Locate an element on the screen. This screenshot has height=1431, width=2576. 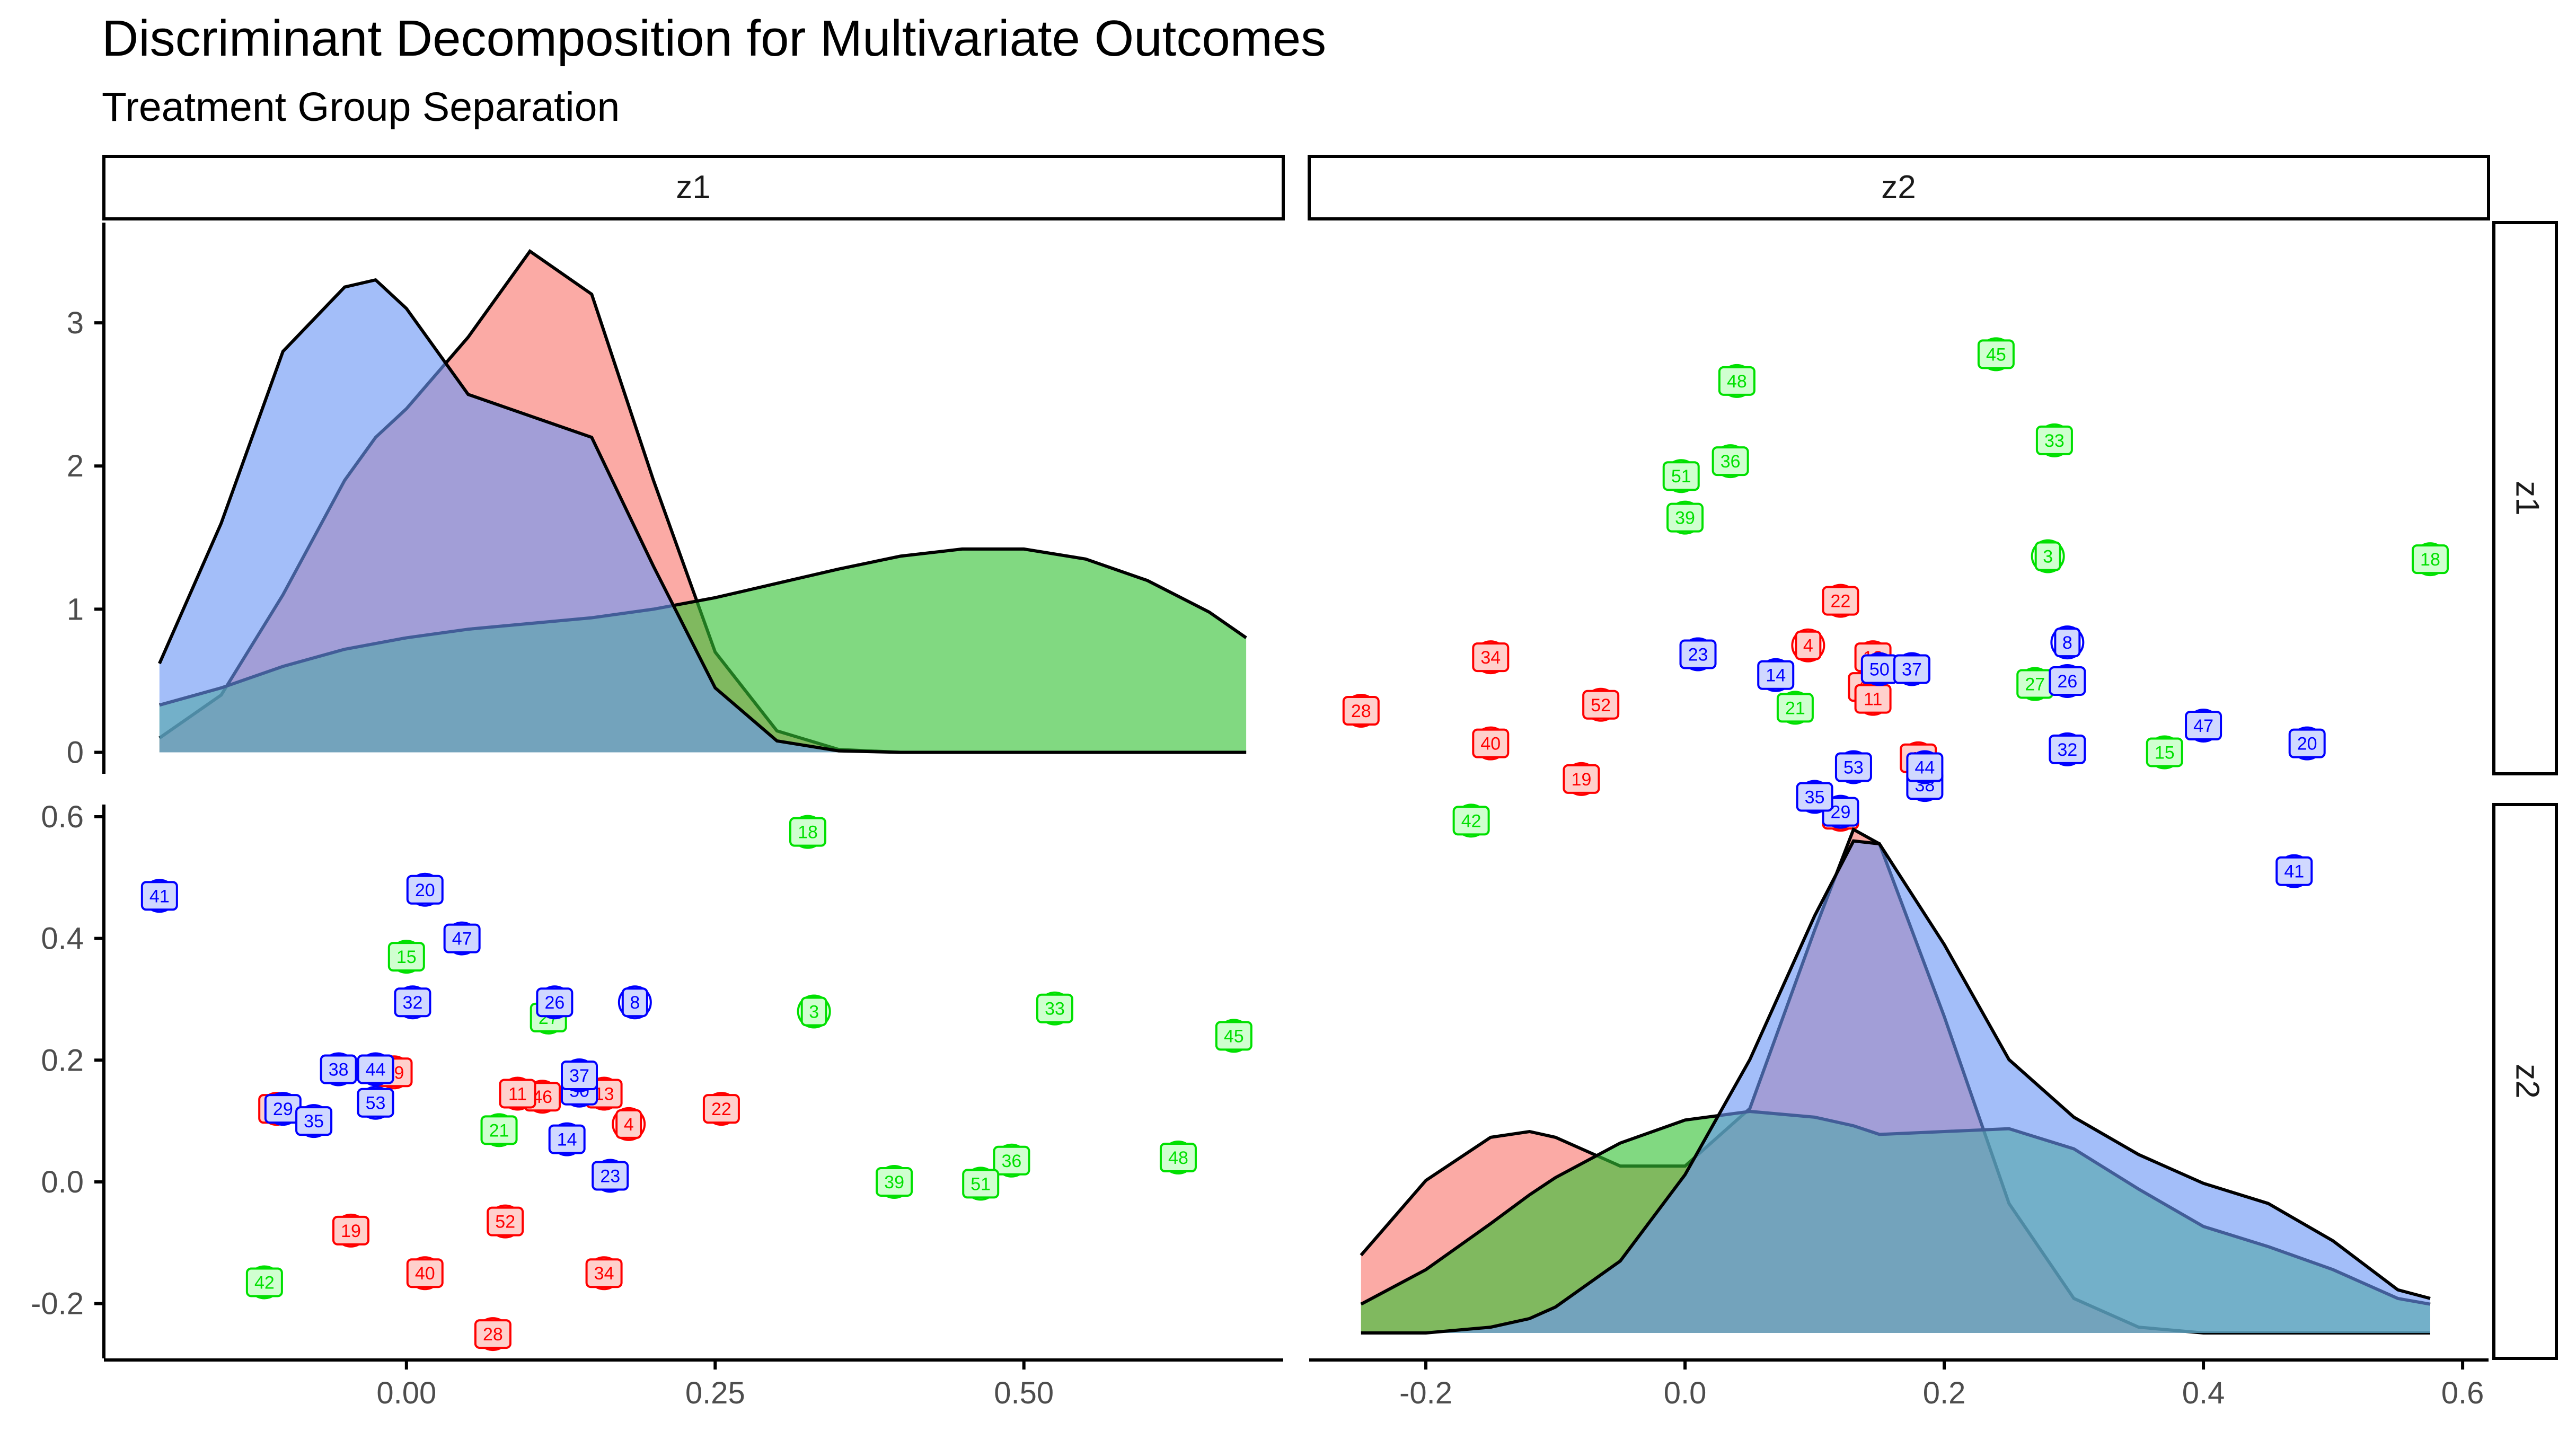
point-z2z1-28: 28 is located at coordinates (1361, 711).